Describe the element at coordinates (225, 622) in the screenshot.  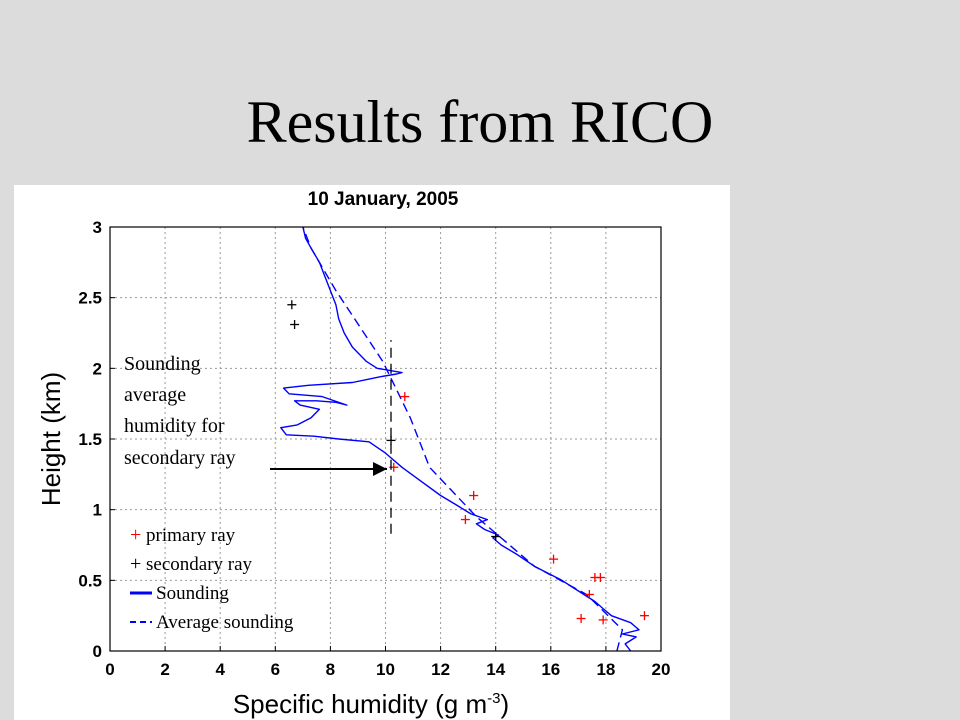
I see `legend-label: Average sounding` at that location.